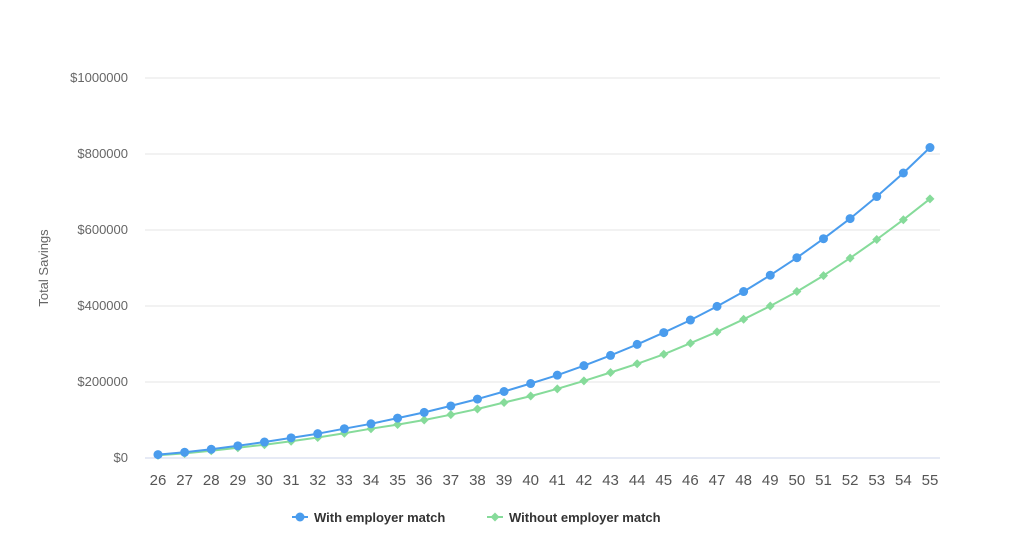 This screenshot has width=1024, height=560. Describe the element at coordinates (743, 480) in the screenshot. I see `x-tick-label: 48` at that location.